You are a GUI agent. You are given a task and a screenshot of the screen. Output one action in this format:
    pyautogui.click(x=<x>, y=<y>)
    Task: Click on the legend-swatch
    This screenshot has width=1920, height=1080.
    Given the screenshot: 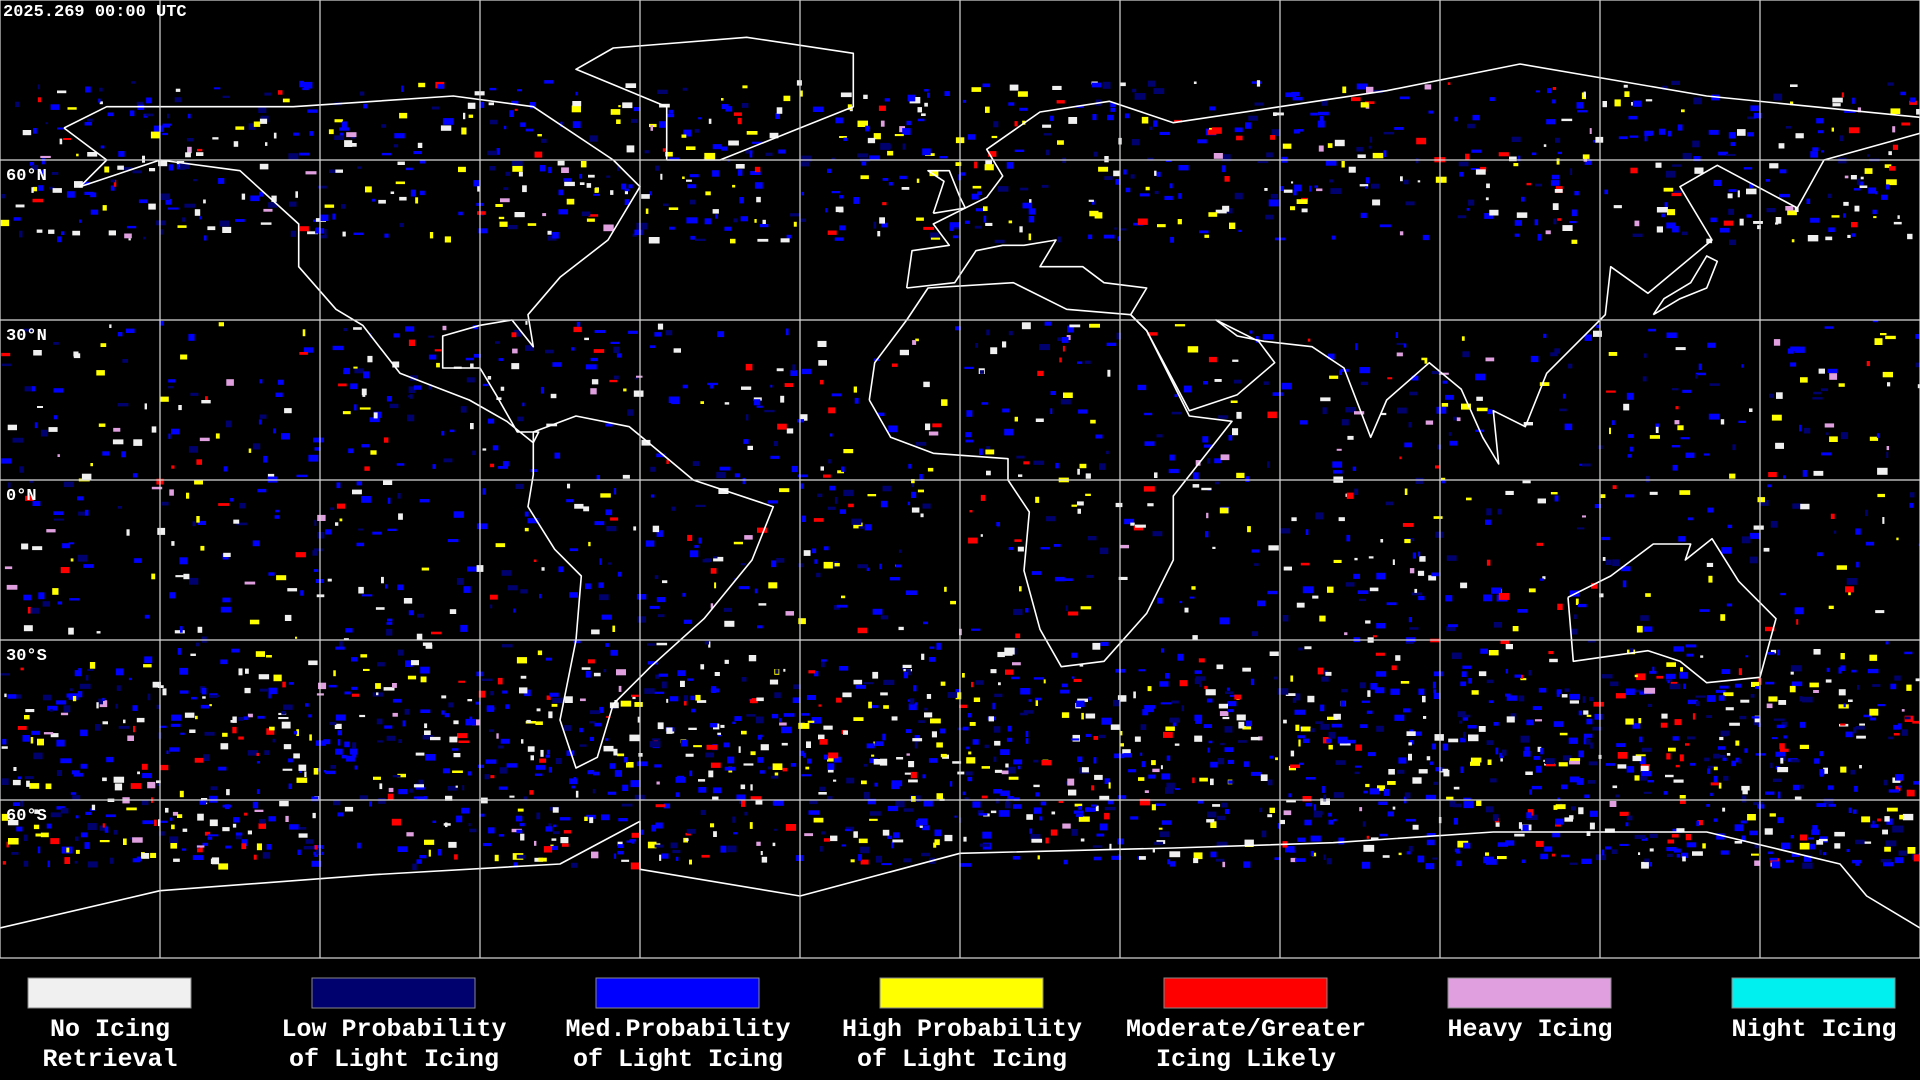 What is the action you would take?
    pyautogui.click(x=1529, y=993)
    